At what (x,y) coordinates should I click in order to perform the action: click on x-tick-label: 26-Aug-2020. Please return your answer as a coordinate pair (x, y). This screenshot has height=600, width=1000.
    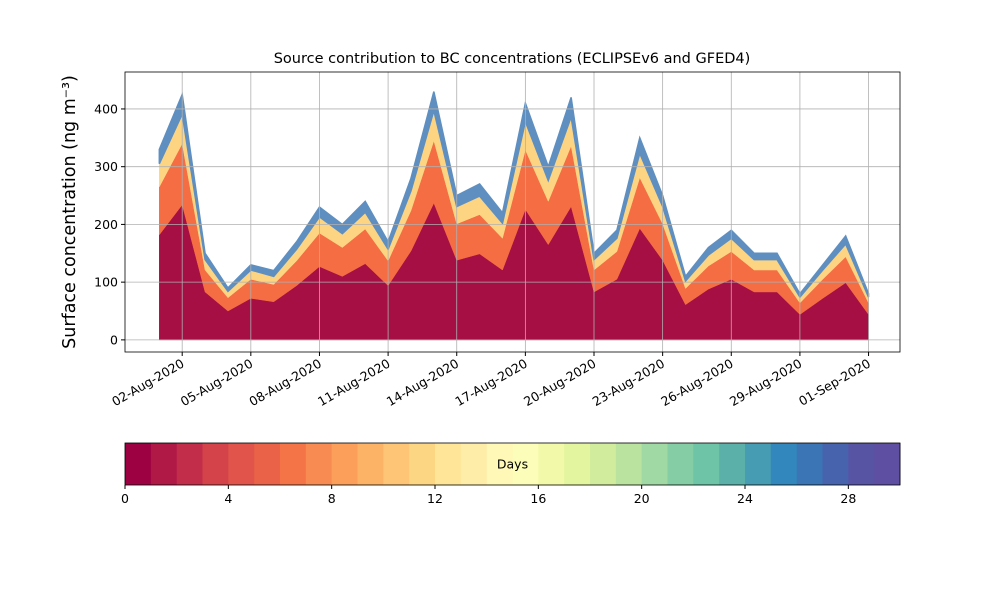
    Looking at the image, I should click on (697, 382).